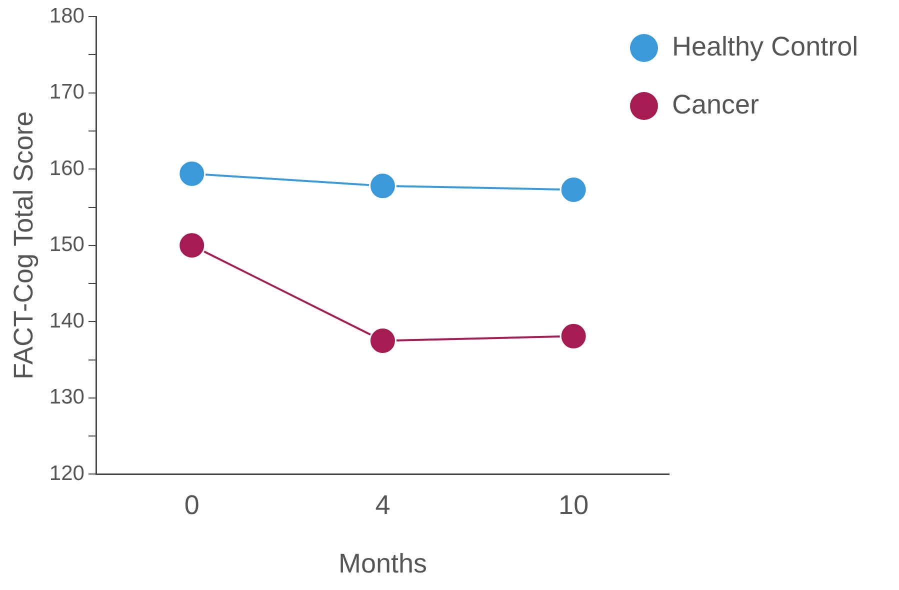  What do you see at coordinates (66, 320) in the screenshot?
I see `y-tick-label: 140` at bounding box center [66, 320].